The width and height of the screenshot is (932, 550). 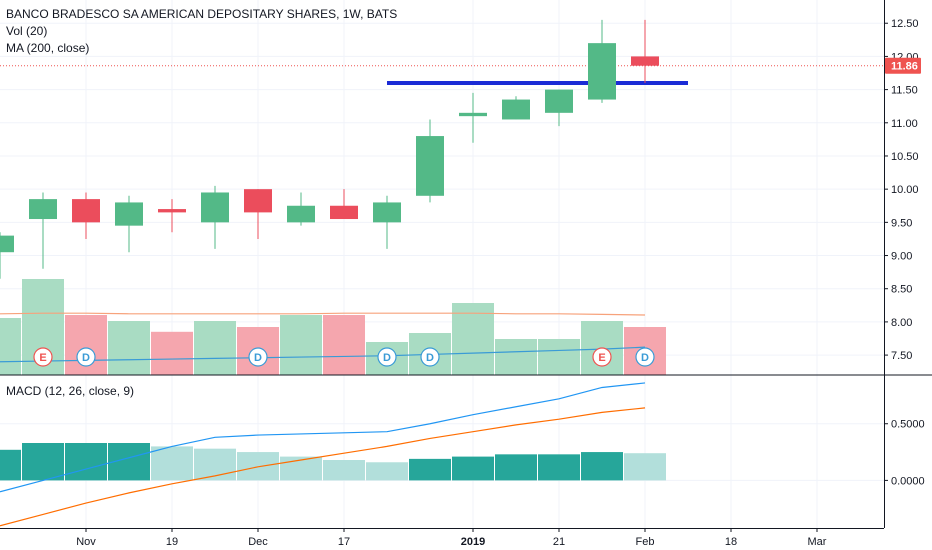 What do you see at coordinates (908, 425) in the screenshot?
I see `macd-tick-label: 0.5000` at bounding box center [908, 425].